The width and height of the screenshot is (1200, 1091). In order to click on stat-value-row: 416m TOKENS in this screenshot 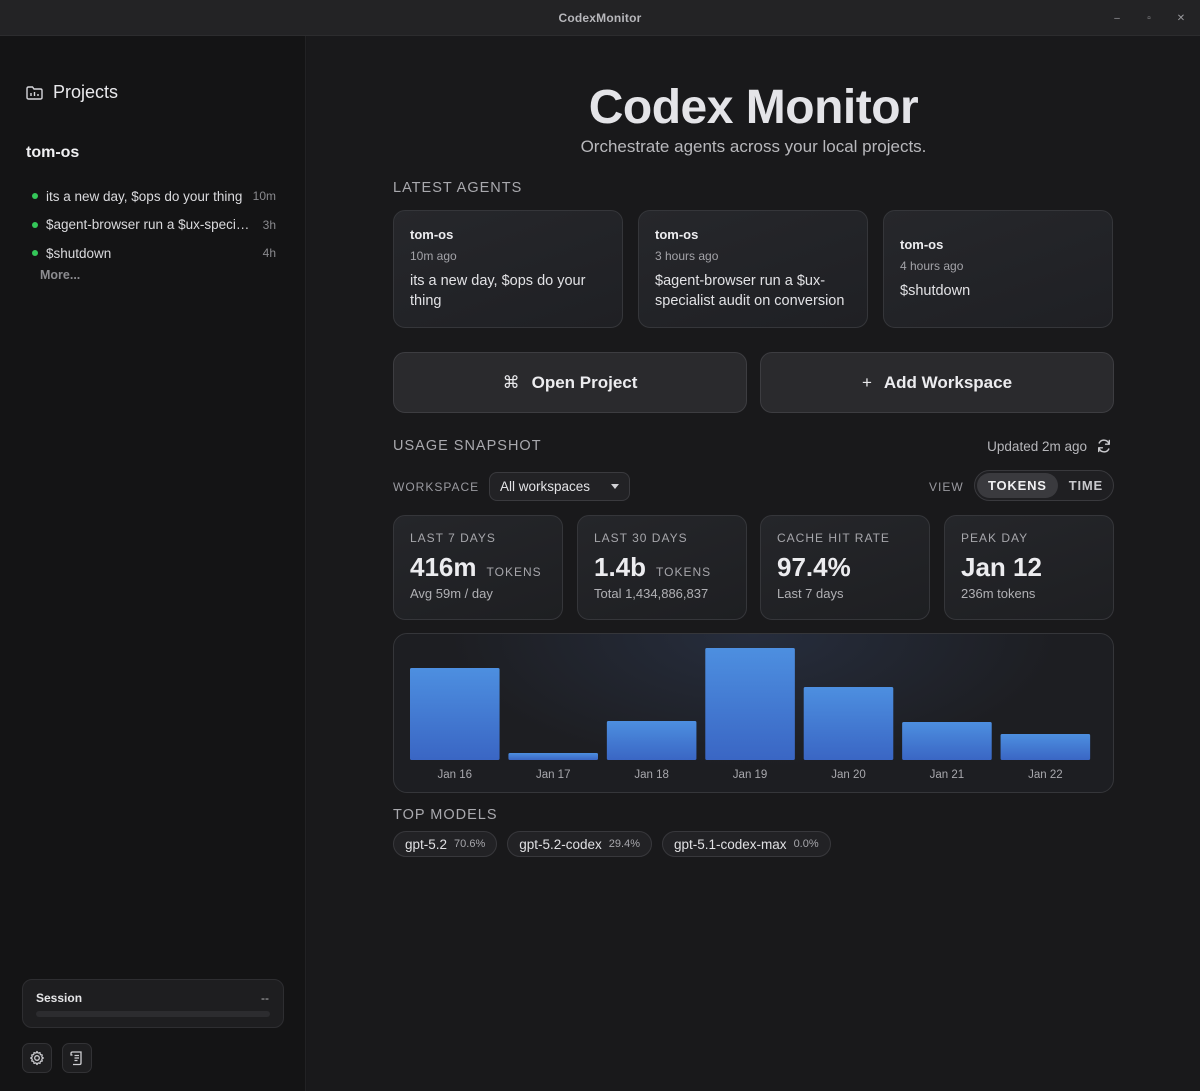, I will do `click(476, 567)`.